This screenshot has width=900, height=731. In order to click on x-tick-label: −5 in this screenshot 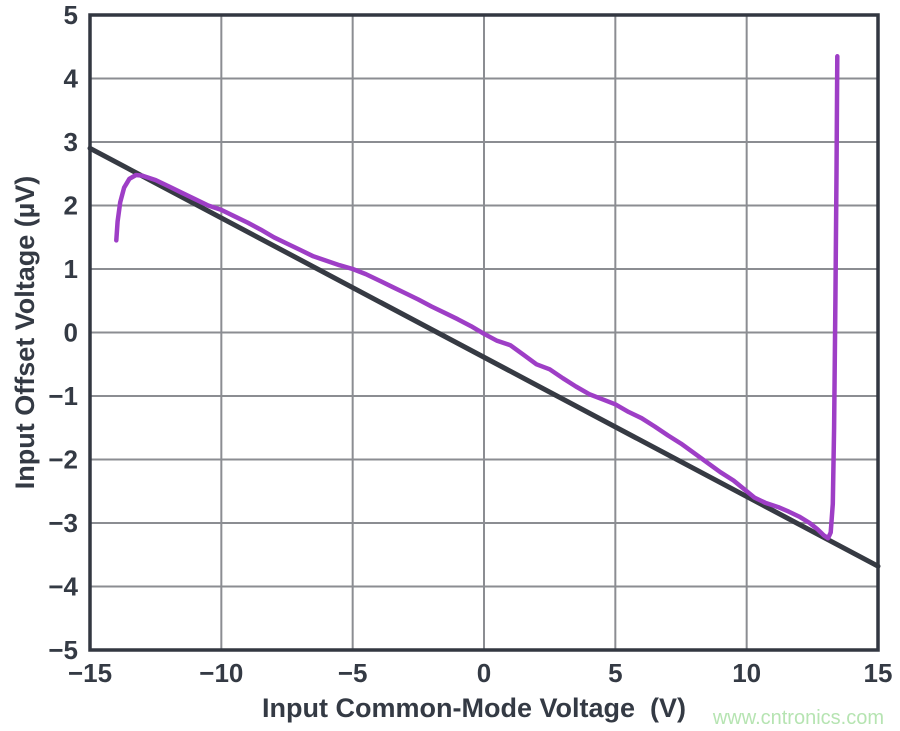, I will do `click(353, 673)`.